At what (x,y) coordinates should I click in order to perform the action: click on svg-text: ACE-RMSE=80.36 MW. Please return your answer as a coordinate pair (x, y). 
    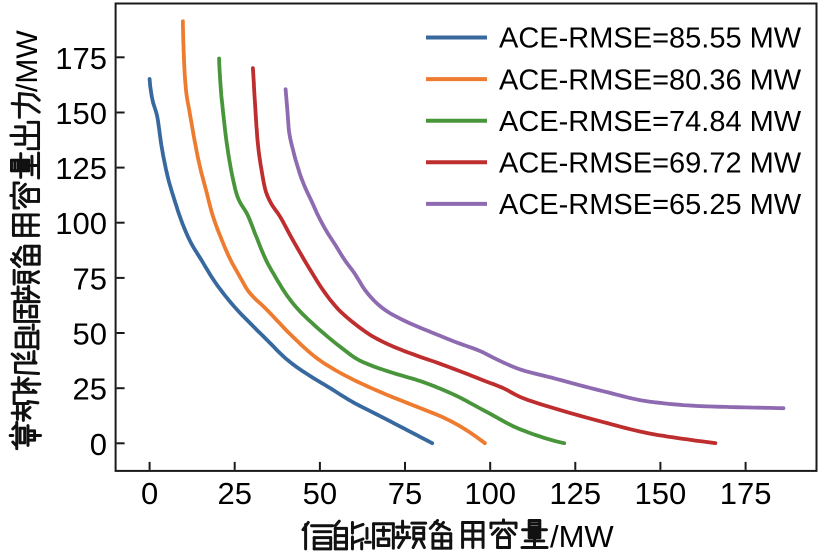
    Looking at the image, I should click on (650, 80).